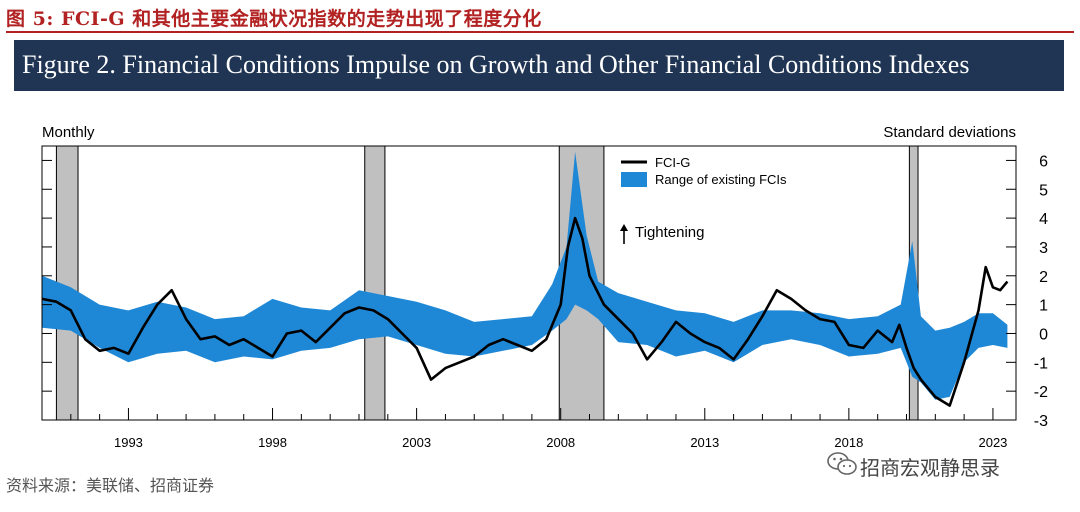 This screenshot has height=512, width=1080. What do you see at coordinates (930, 468) in the screenshot?
I see `watermark-text: 招商宏观静思录` at bounding box center [930, 468].